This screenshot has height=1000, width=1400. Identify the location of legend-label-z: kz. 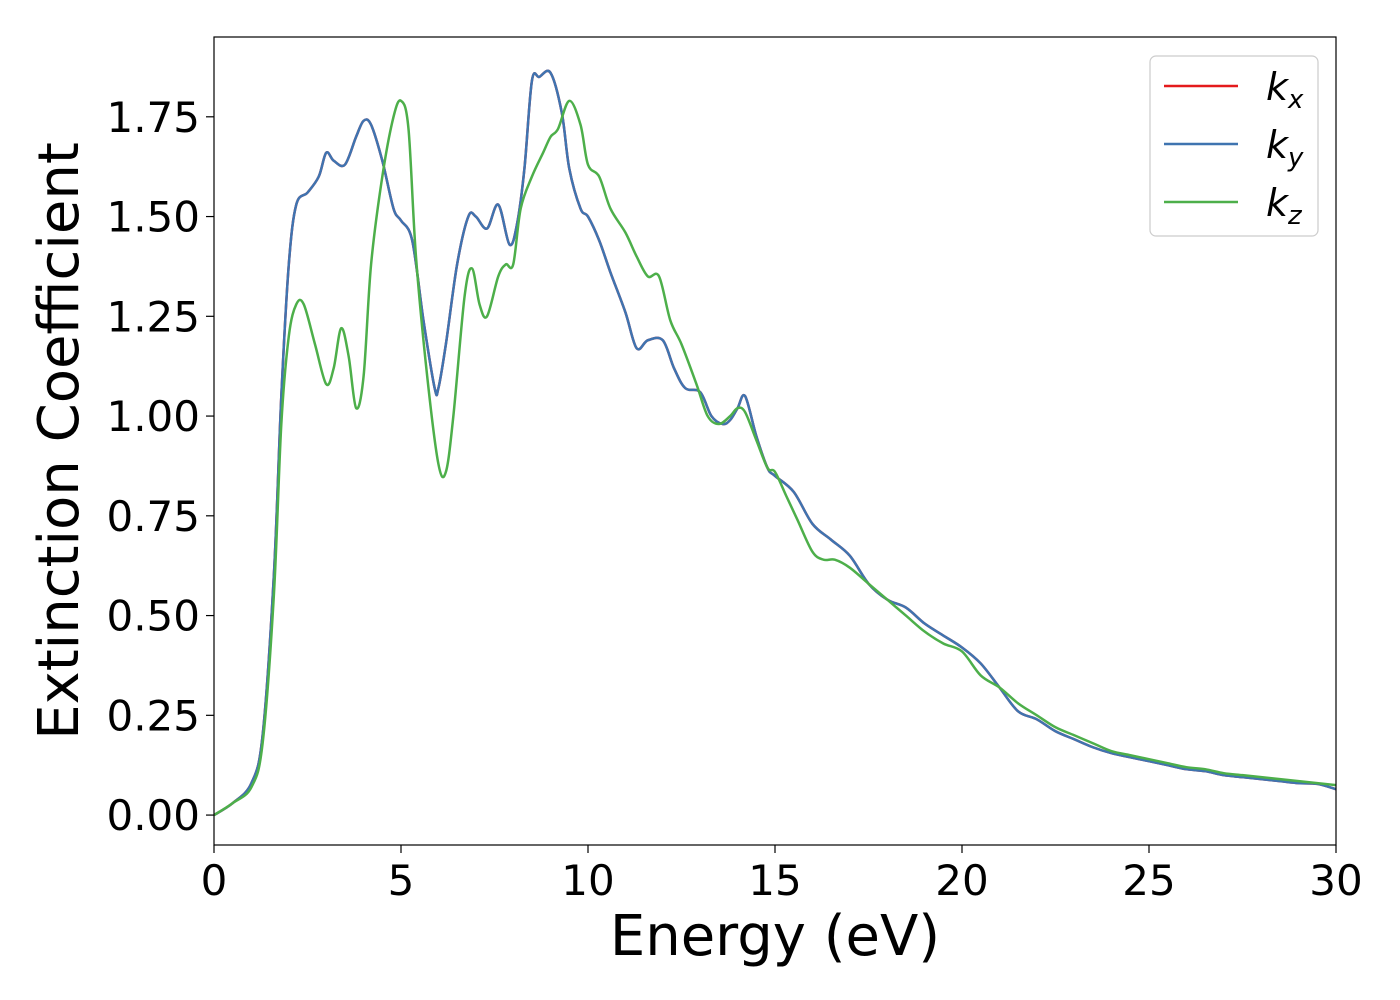
(1284, 206).